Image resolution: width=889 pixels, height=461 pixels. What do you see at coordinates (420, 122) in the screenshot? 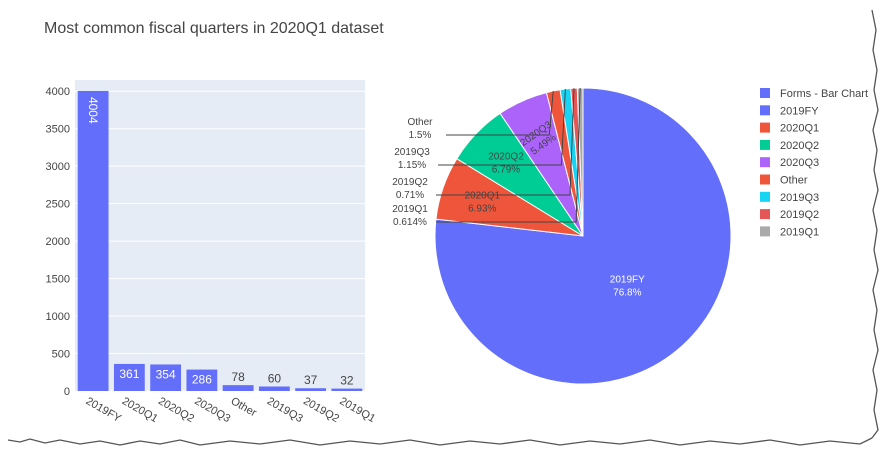
I see `pie-label-name: Other` at bounding box center [420, 122].